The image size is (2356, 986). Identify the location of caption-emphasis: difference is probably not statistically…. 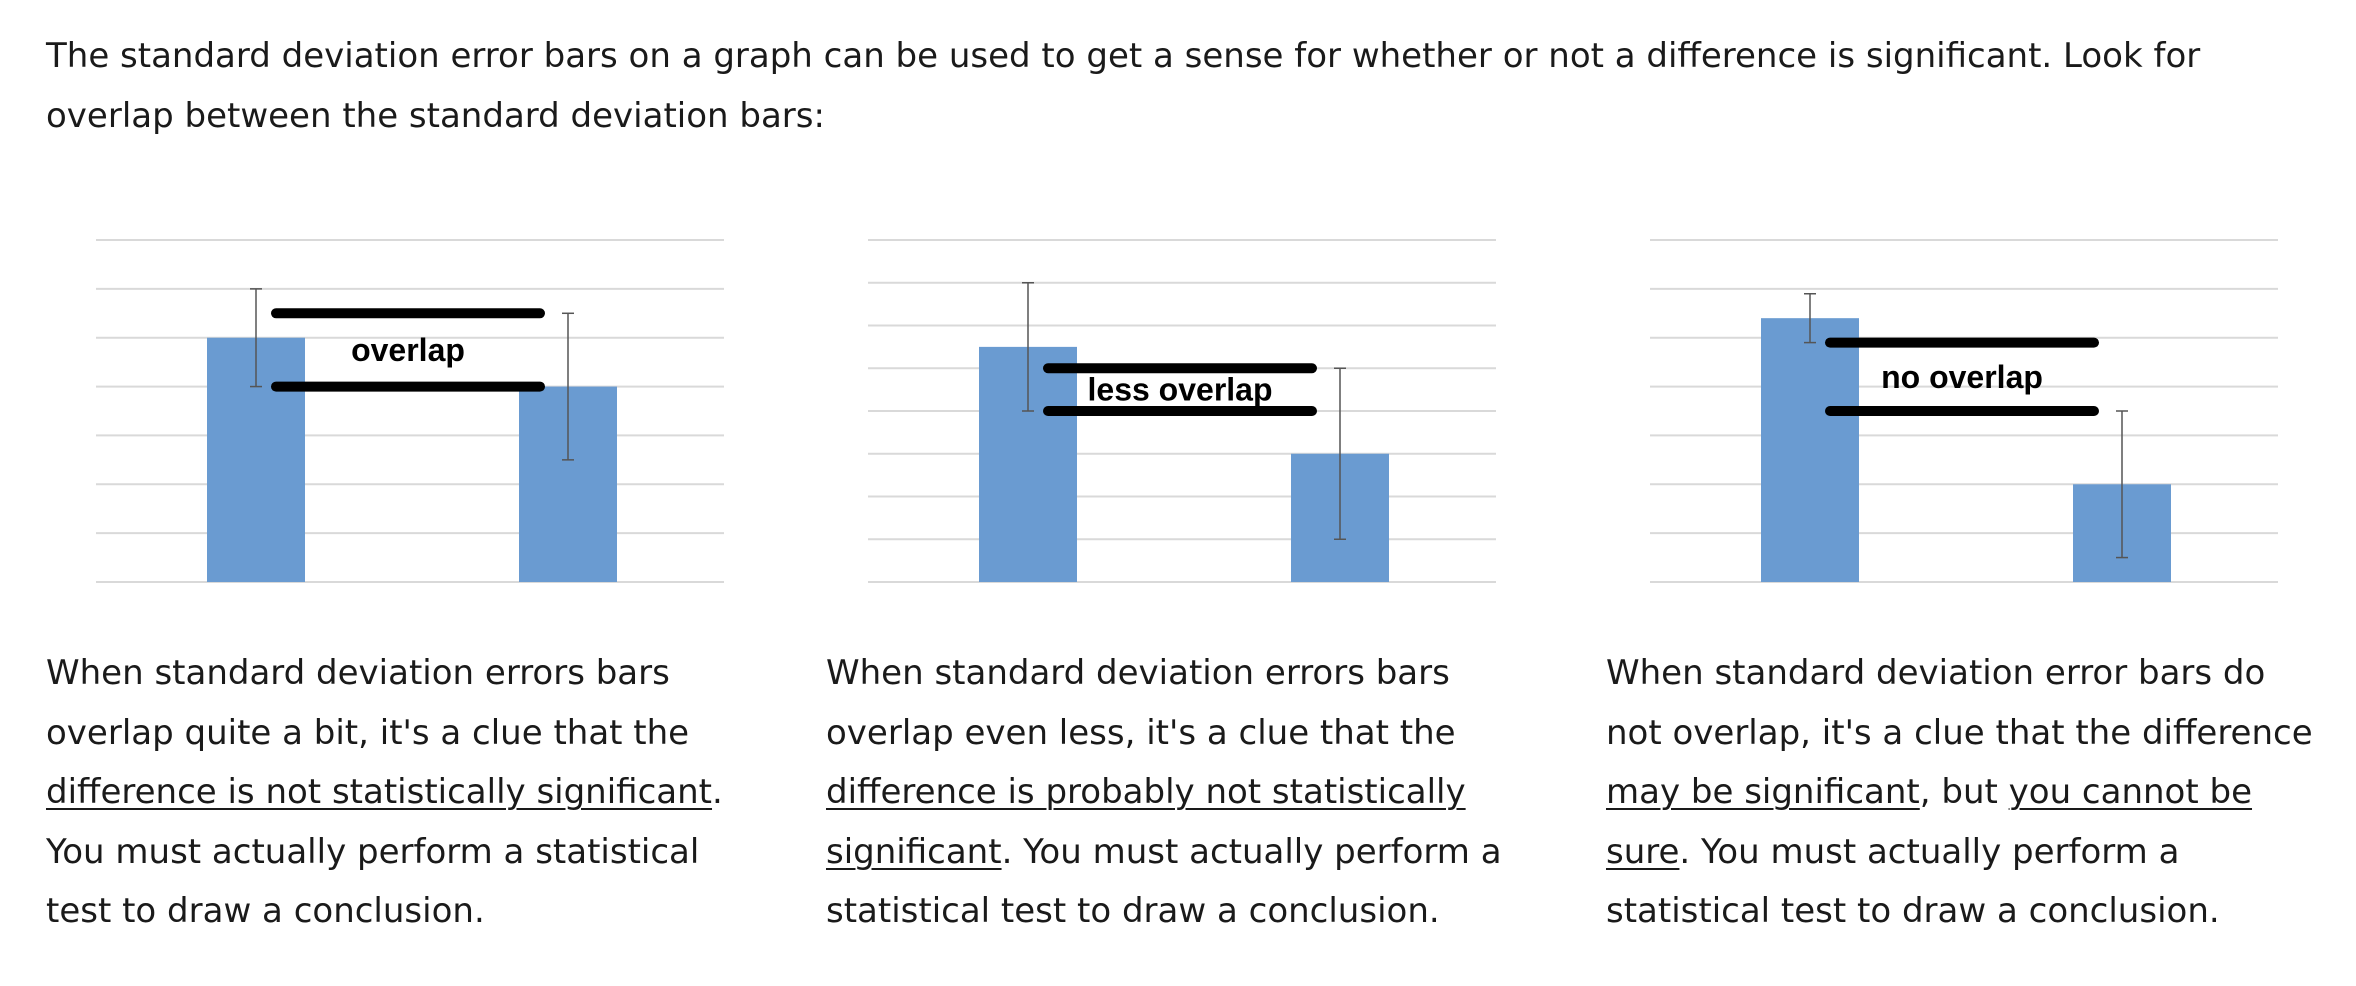
(1146, 822).